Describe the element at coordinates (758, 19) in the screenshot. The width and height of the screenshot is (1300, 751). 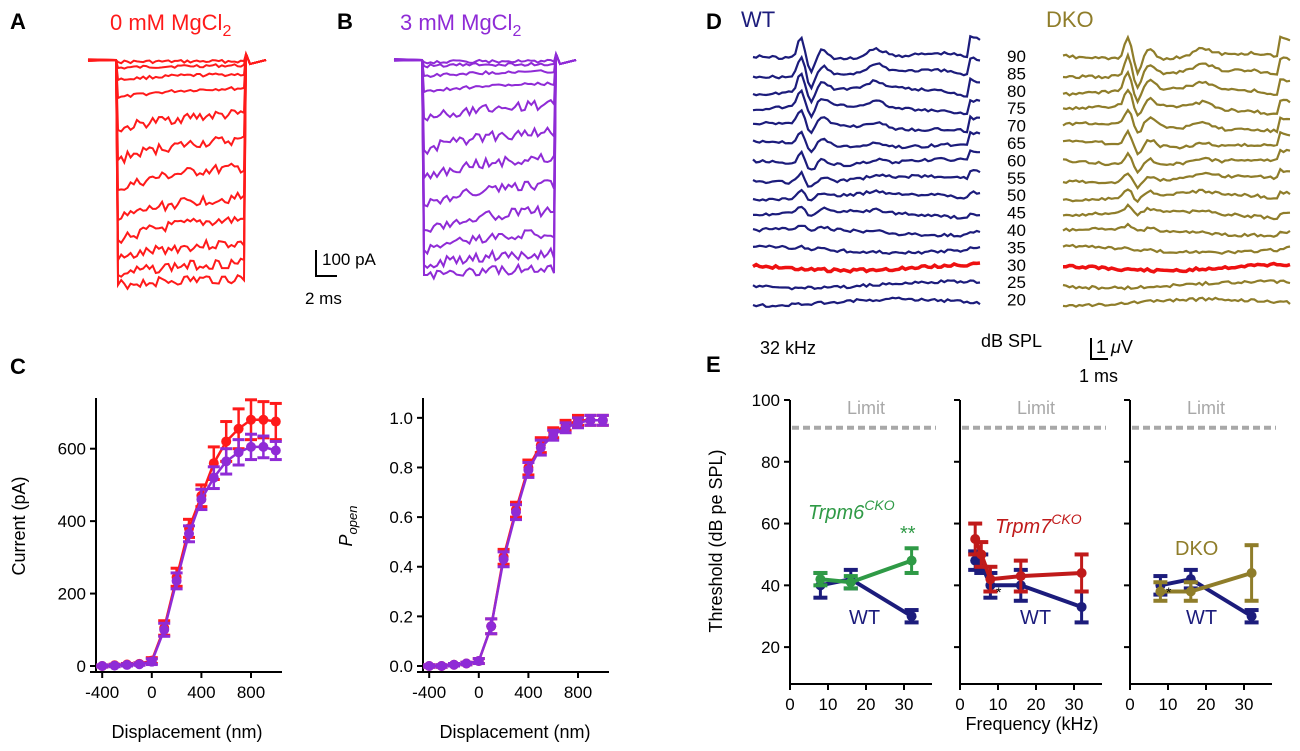
I see `abr-wt-label: WT` at that location.